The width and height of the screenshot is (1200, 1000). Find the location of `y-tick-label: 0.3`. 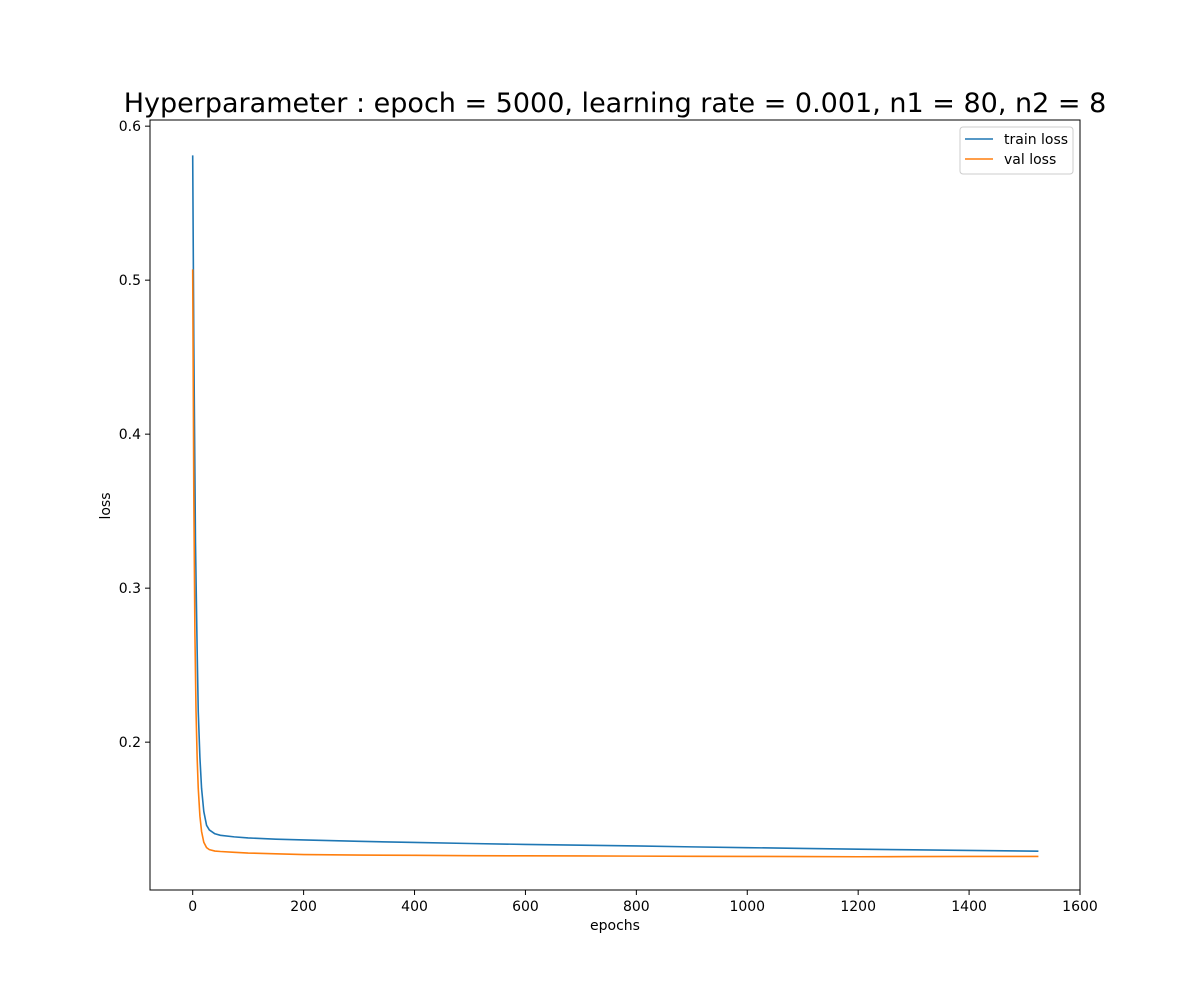

y-tick-label: 0.3 is located at coordinates (130, 589).